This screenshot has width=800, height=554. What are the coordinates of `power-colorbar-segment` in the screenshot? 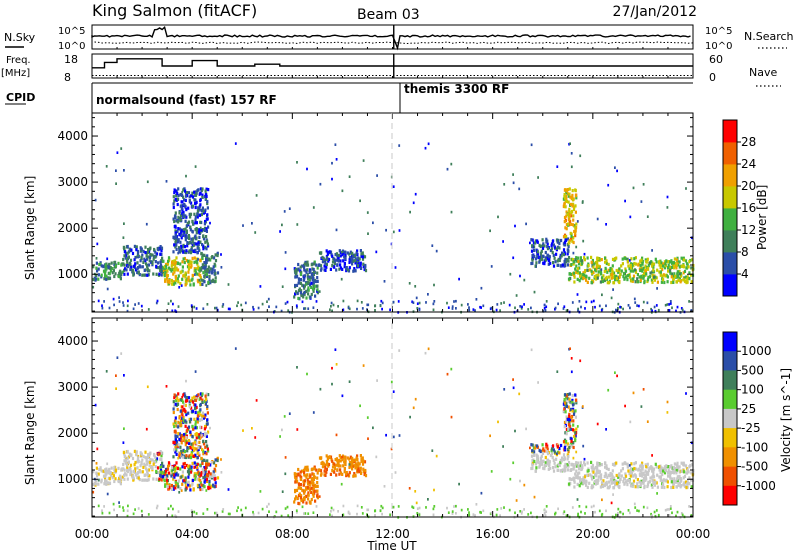 It's located at (730, 214).